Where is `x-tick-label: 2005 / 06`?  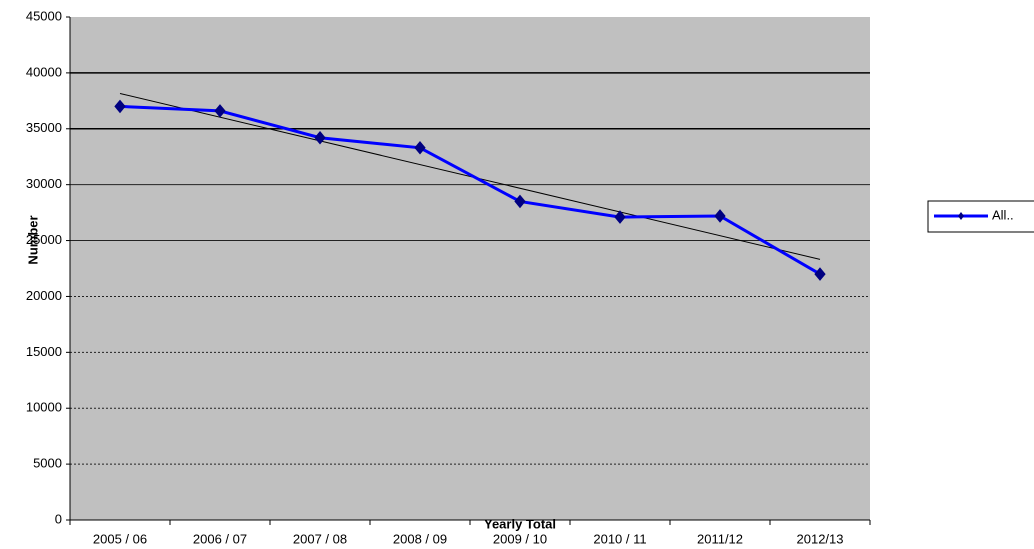
x-tick-label: 2005 / 06 is located at coordinates (120, 538).